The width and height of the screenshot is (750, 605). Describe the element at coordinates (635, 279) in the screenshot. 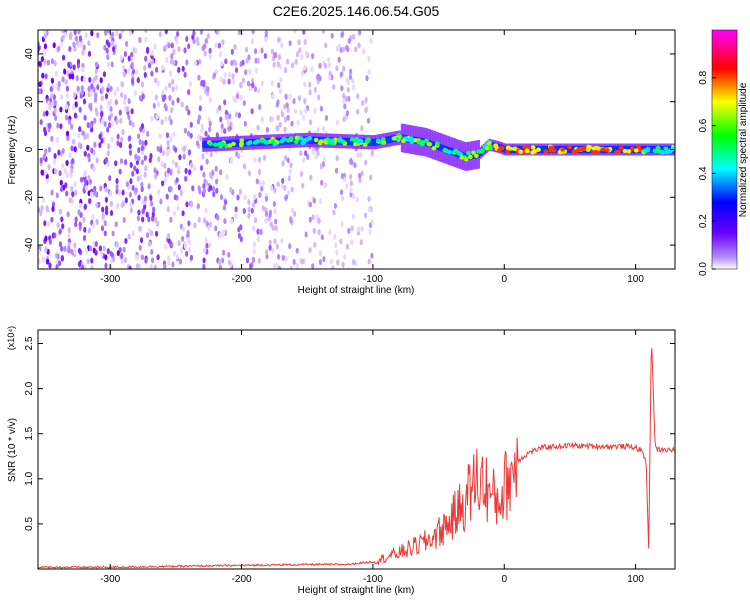

I see `x-tick-label: 100` at that location.